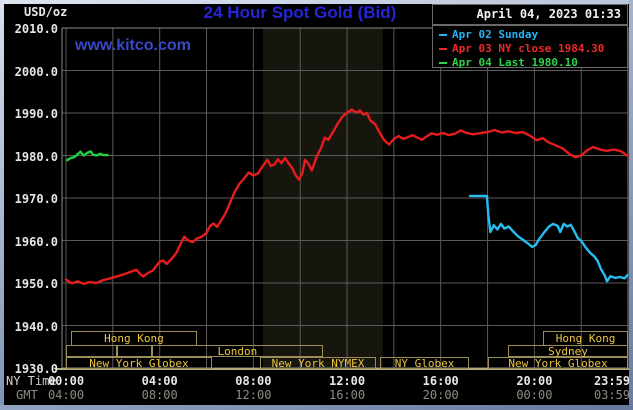 The width and height of the screenshot is (633, 410). Describe the element at coordinates (316, 2) in the screenshot. I see `frame-edge-top` at that location.